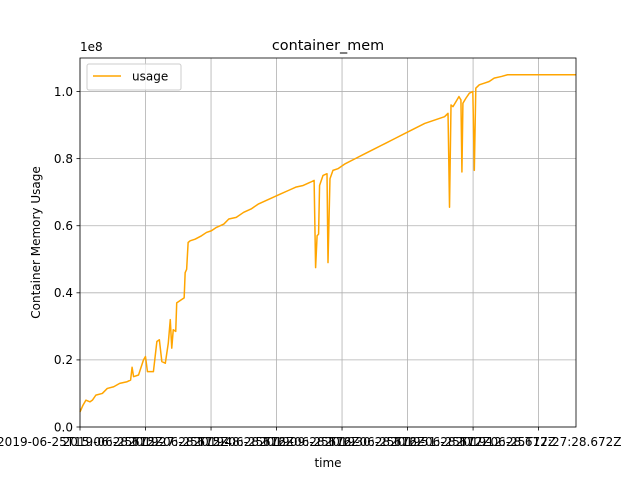 The height and width of the screenshot is (485, 640). What do you see at coordinates (328, 46) in the screenshot?
I see `chart-title: container_mem` at bounding box center [328, 46].